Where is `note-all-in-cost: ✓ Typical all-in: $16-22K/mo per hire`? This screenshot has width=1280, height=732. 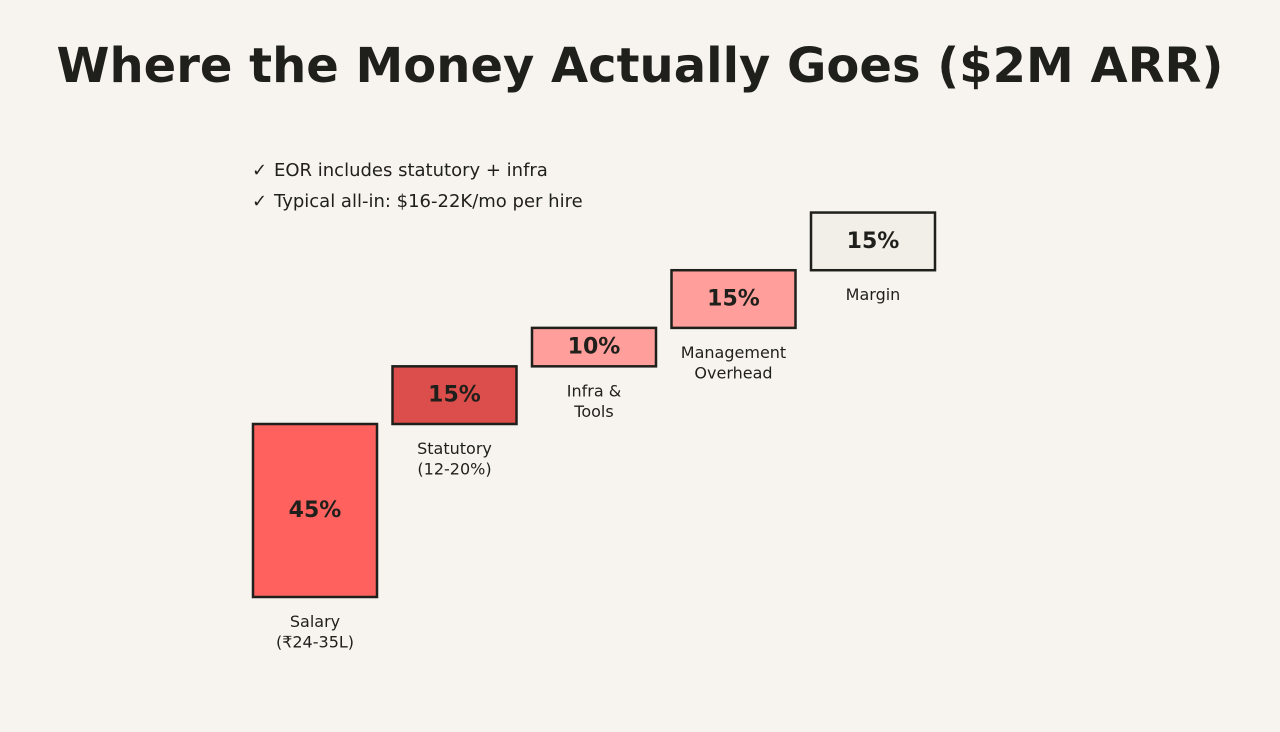 note-all-in-cost: ✓ Typical all-in: $16-22K/mo per hire is located at coordinates (417, 201).